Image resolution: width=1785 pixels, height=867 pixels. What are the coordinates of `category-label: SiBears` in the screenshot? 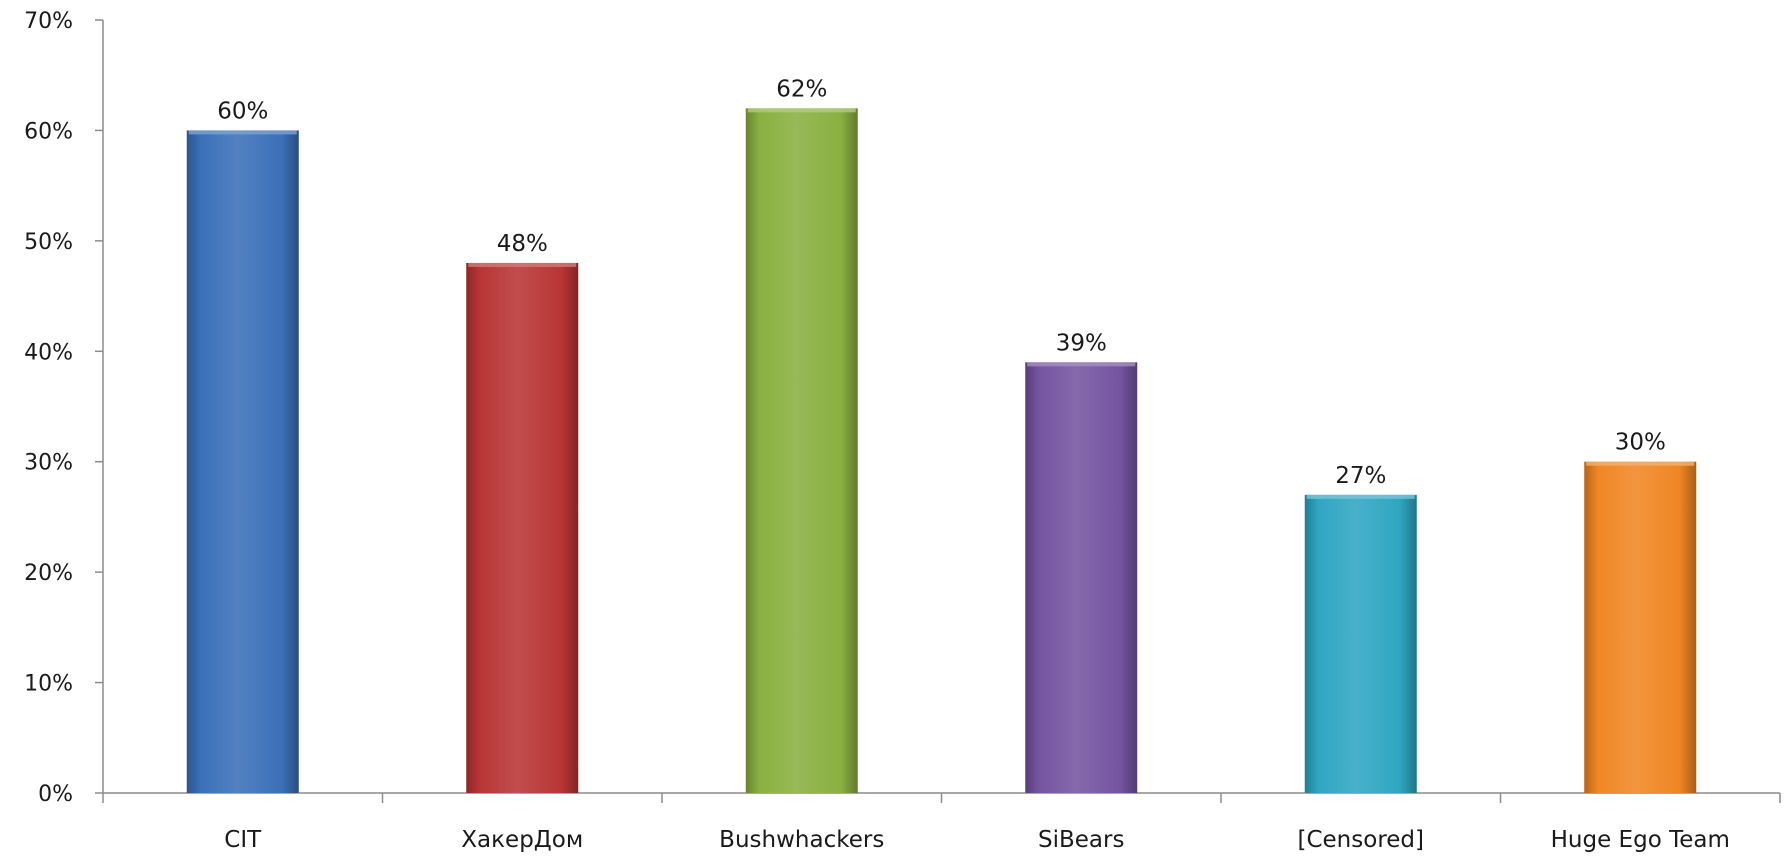 It's located at (1081, 840).